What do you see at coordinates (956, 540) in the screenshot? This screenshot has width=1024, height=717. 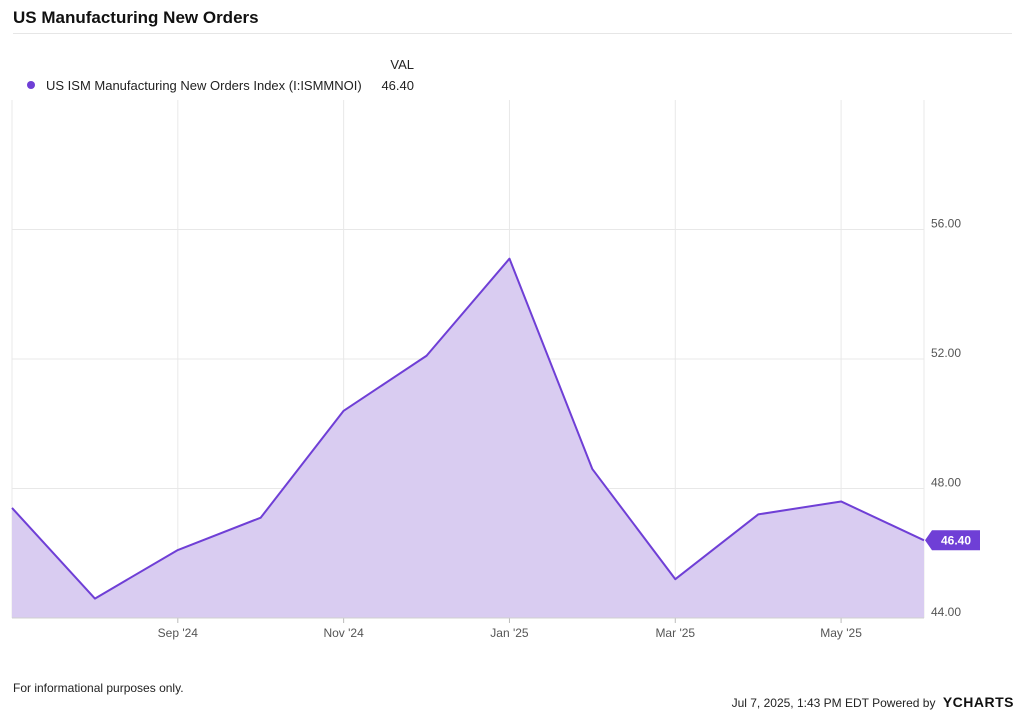 I see `last-value-label: 46.40` at bounding box center [956, 540].